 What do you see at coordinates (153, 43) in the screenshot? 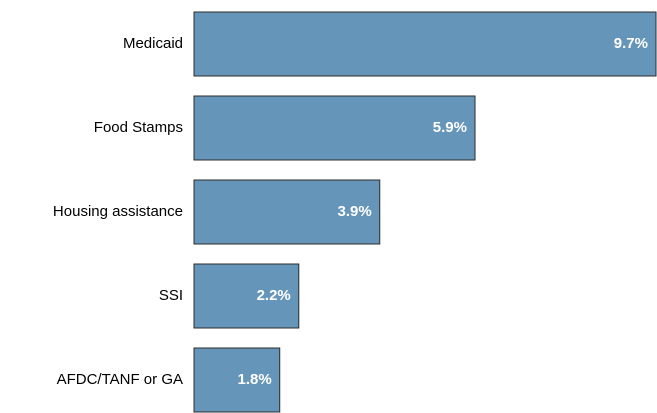
I see `category-label: Medicaid` at bounding box center [153, 43].